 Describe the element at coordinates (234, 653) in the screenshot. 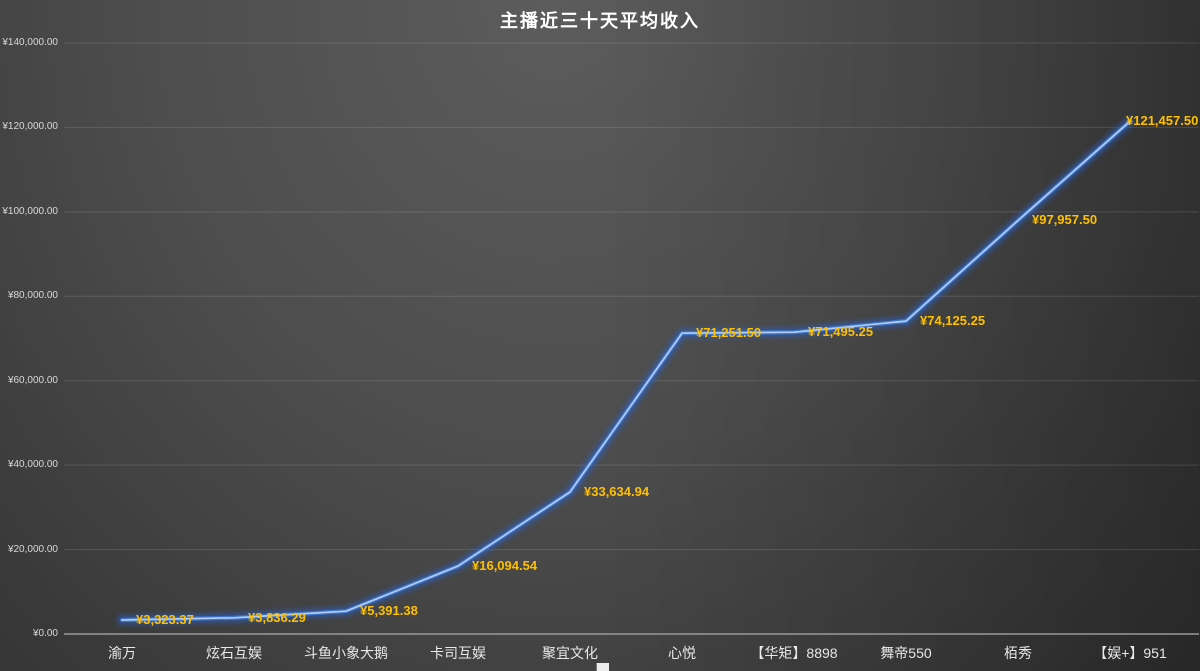

I see `x-axis-category-label: 炫石互娱` at that location.